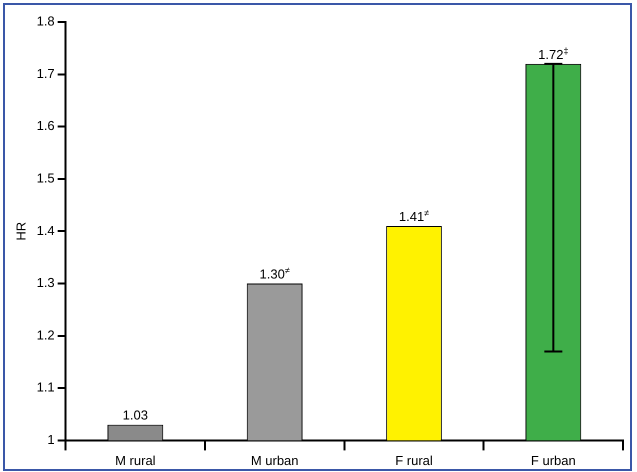 This screenshot has width=637, height=472. Describe the element at coordinates (20, 231) in the screenshot. I see `y-axis-title: HR` at that location.